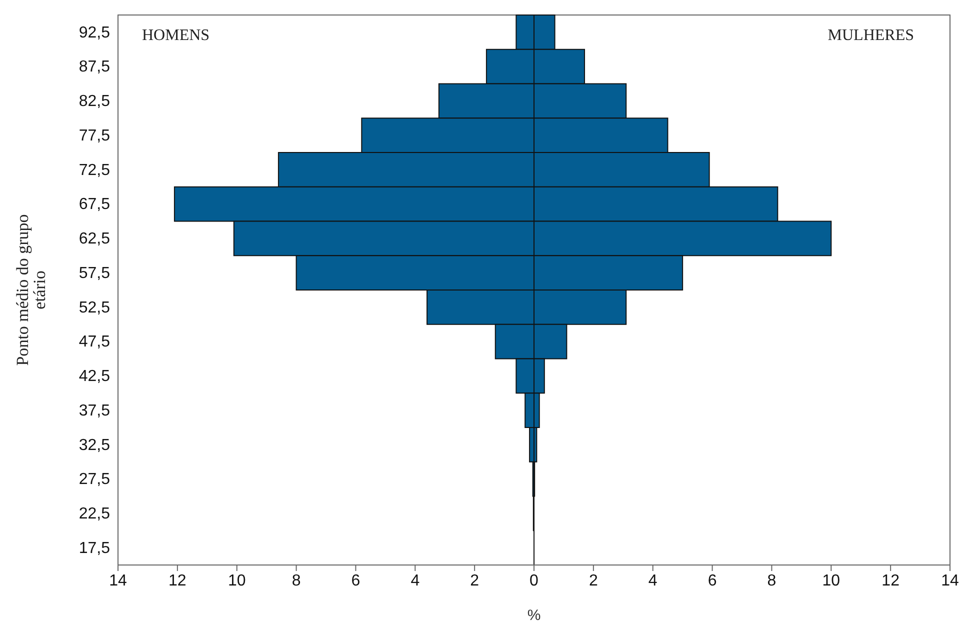  What do you see at coordinates (94, 411) in the screenshot?
I see `y-tick-label: 37,5` at bounding box center [94, 411].